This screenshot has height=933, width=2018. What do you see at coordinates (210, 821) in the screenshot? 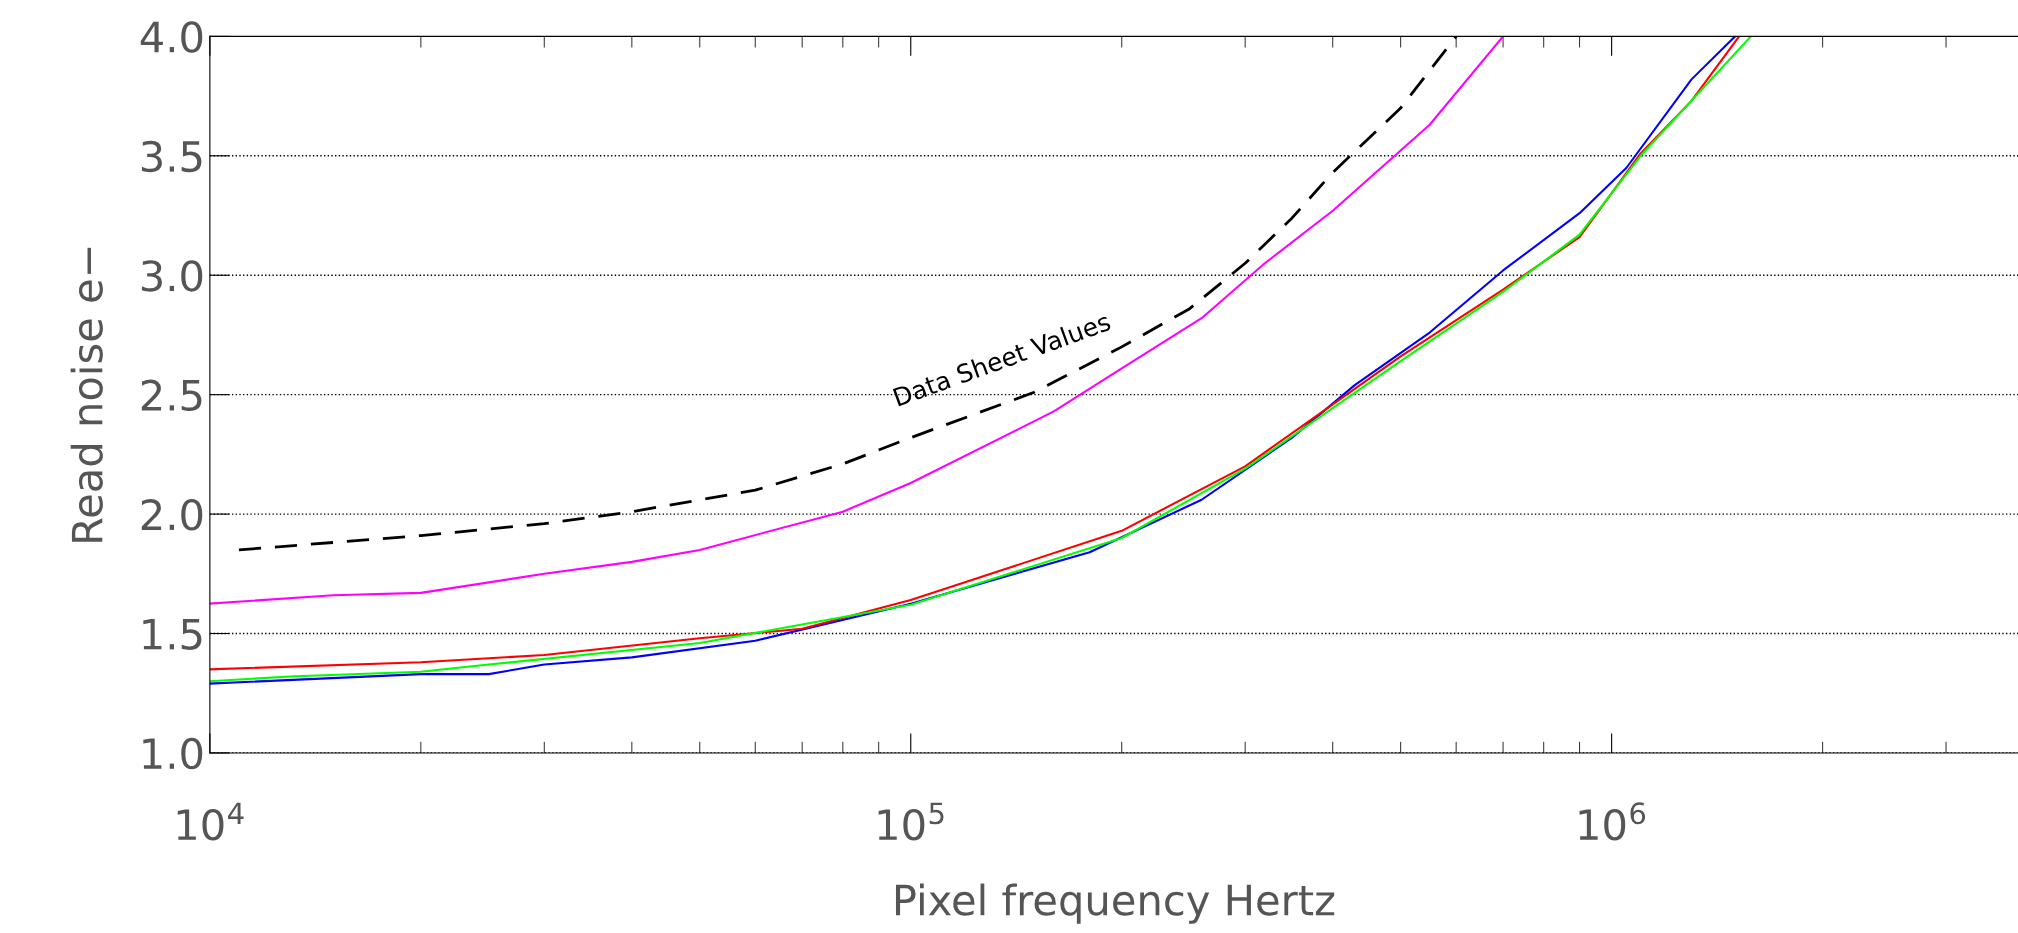
I see `x-tick-label: 10$^{4}$` at bounding box center [210, 821].